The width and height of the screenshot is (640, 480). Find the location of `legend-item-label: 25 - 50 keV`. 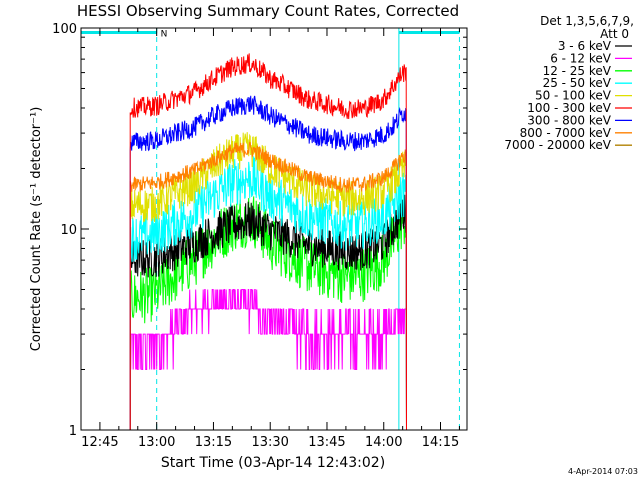

legend-item-label: 25 - 50 keV is located at coordinates (577, 83).